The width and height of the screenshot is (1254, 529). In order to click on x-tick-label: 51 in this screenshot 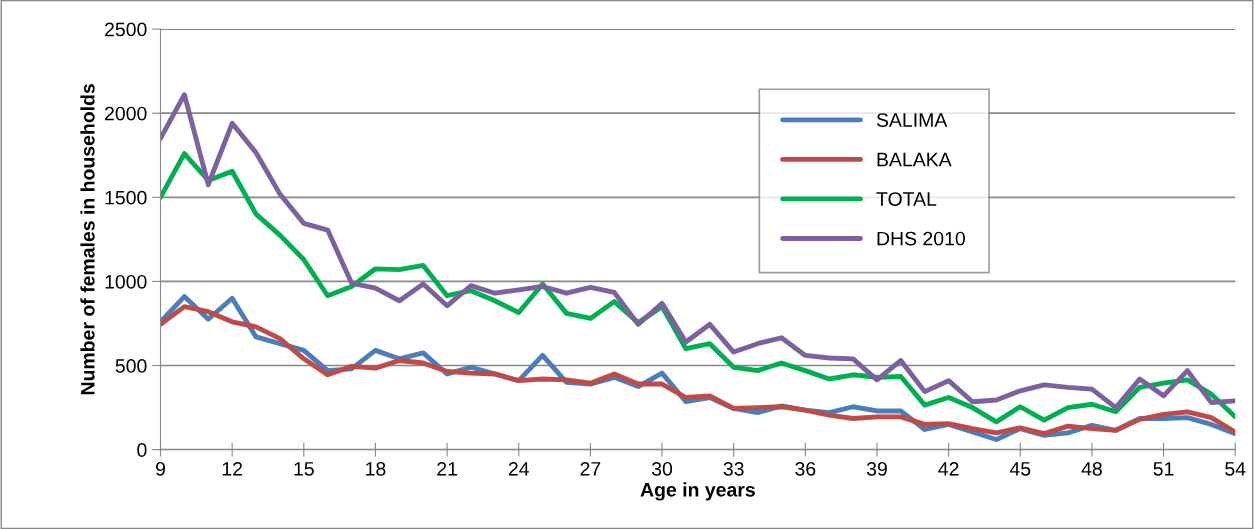, I will do `click(1163, 469)`.